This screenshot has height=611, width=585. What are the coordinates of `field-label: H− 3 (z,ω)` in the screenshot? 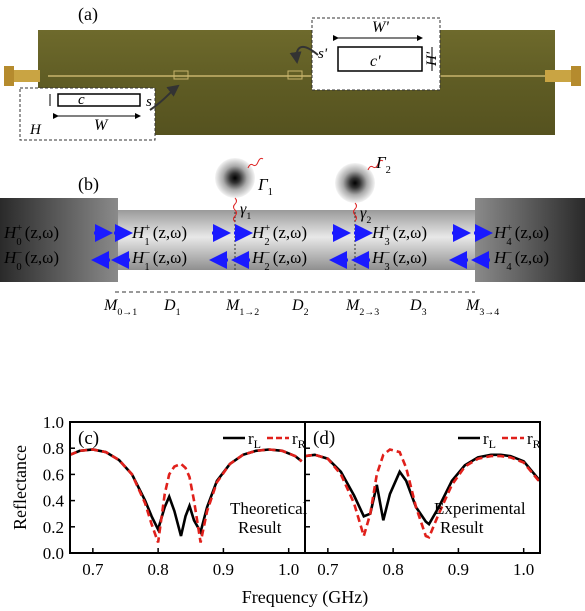 It's located at (399, 260).